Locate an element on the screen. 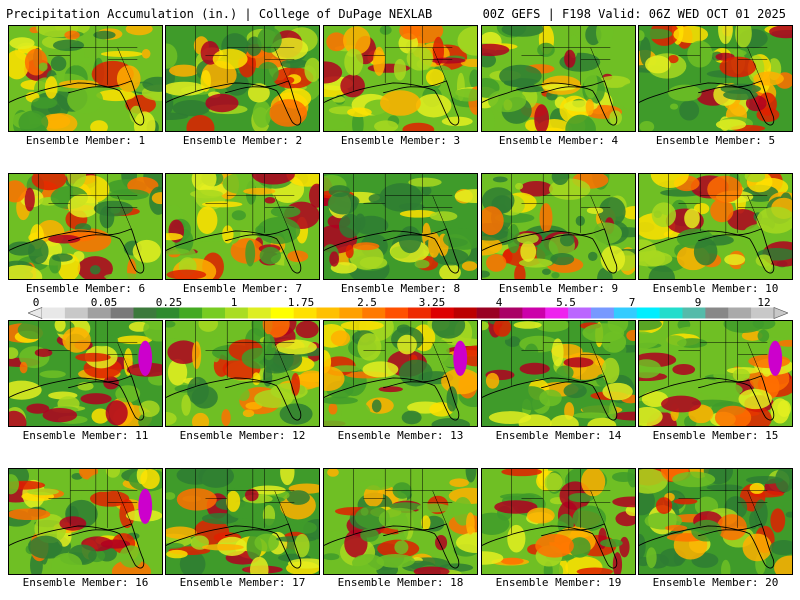  ensemble-member-label: Ensemble Member: 9 is located at coordinates (558, 288).